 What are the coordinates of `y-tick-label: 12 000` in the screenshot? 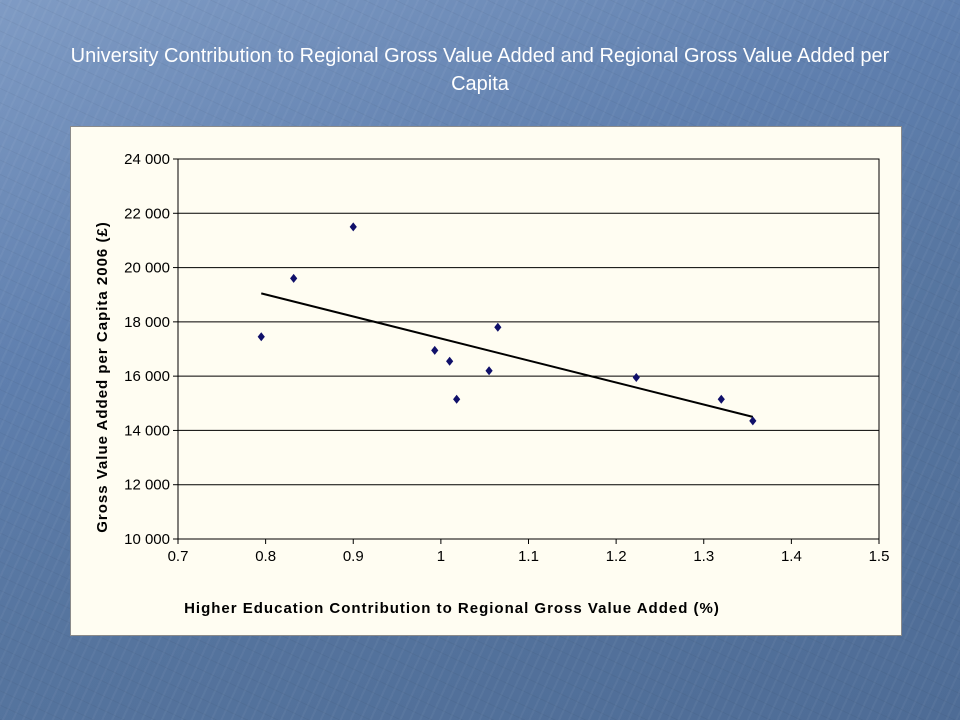 It's located at (147, 485).